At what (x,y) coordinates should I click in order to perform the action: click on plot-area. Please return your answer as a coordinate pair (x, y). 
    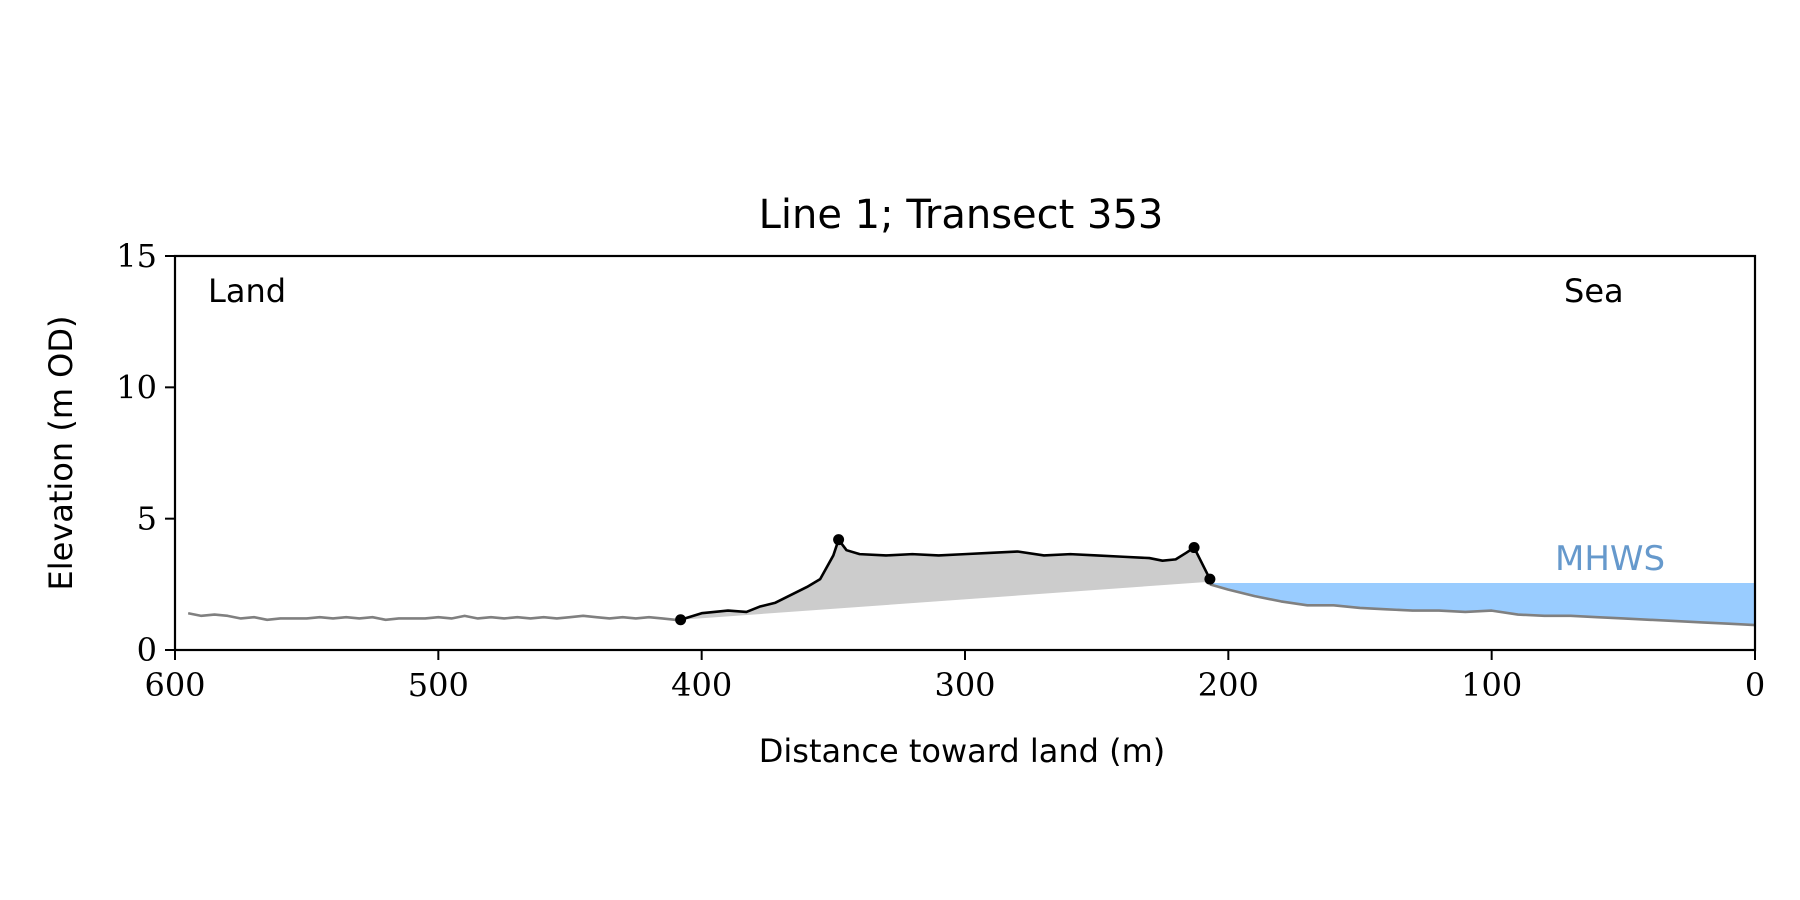
    Looking at the image, I should click on (971, 580).